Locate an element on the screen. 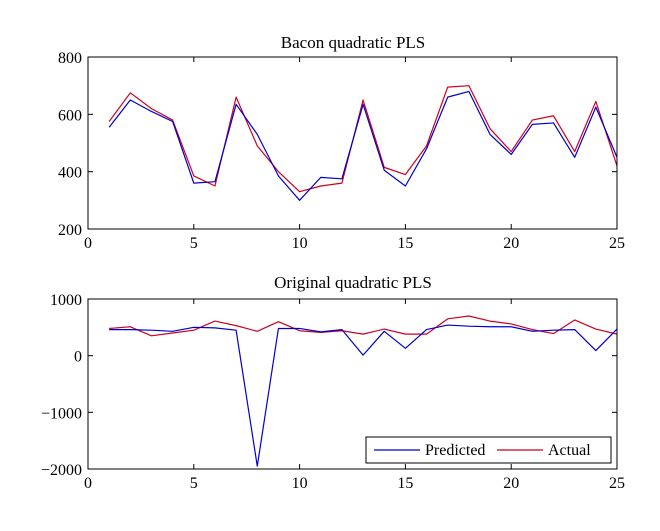 Image resolution: width=660 pixels, height=531 pixels. y-tick-label: 600 is located at coordinates (70, 115).